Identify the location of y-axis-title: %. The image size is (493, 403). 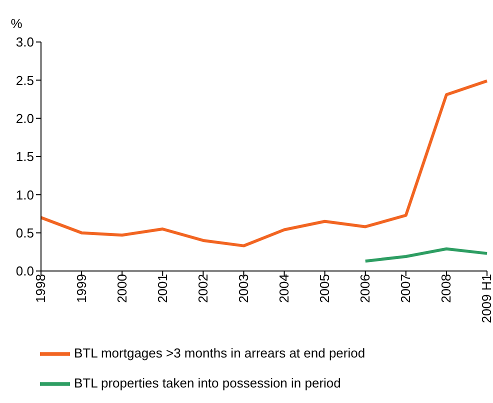
(16, 23).